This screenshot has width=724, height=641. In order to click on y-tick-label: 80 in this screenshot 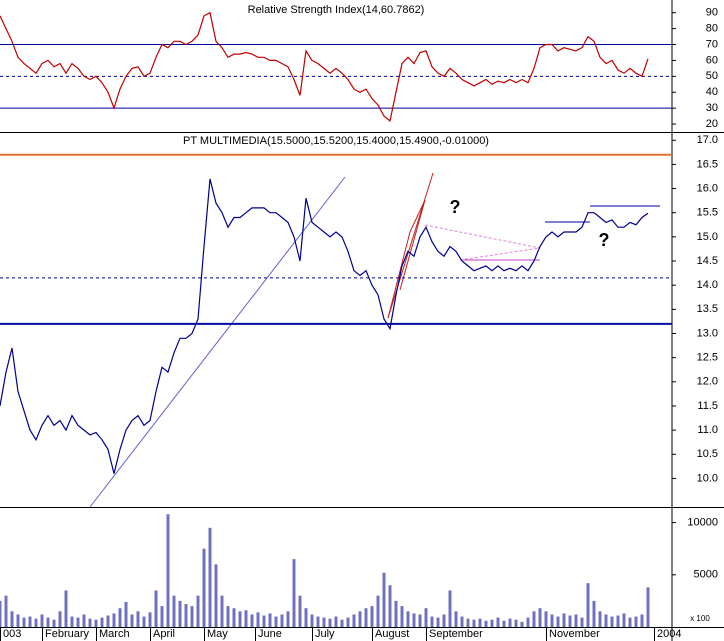, I will do `click(712, 29)`.